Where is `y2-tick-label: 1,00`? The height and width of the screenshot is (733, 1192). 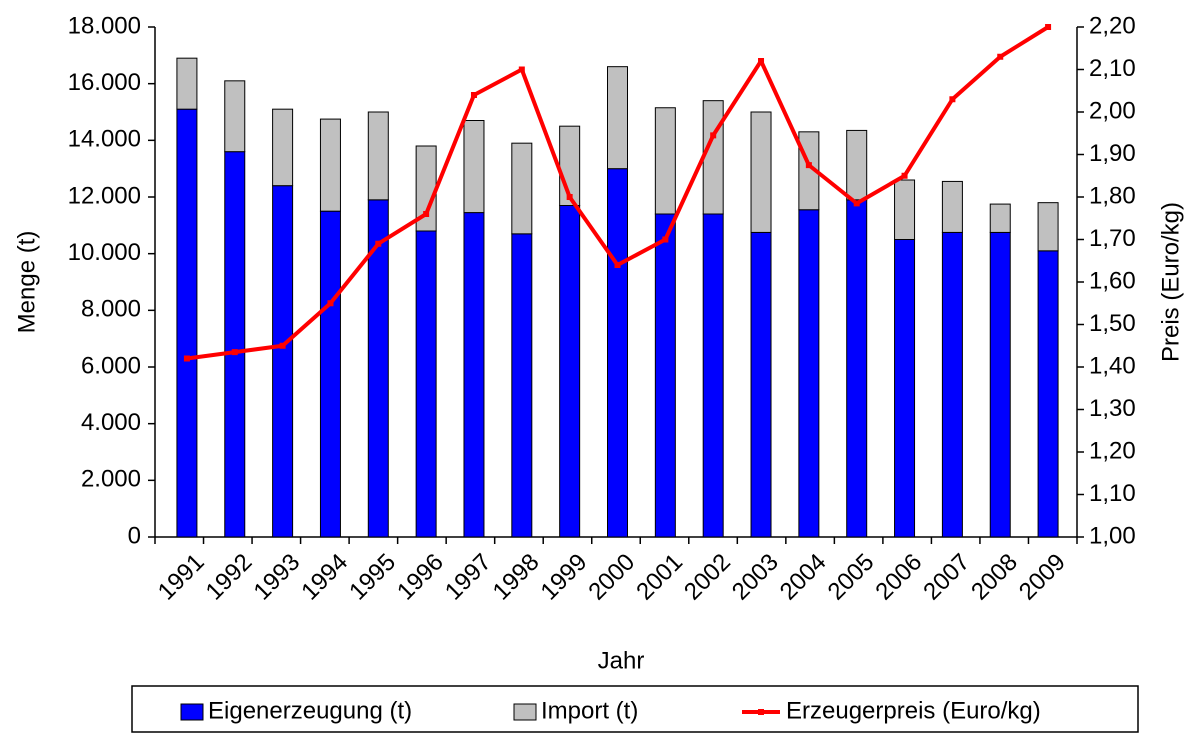
y2-tick-label: 1,00 is located at coordinates (1112, 535).